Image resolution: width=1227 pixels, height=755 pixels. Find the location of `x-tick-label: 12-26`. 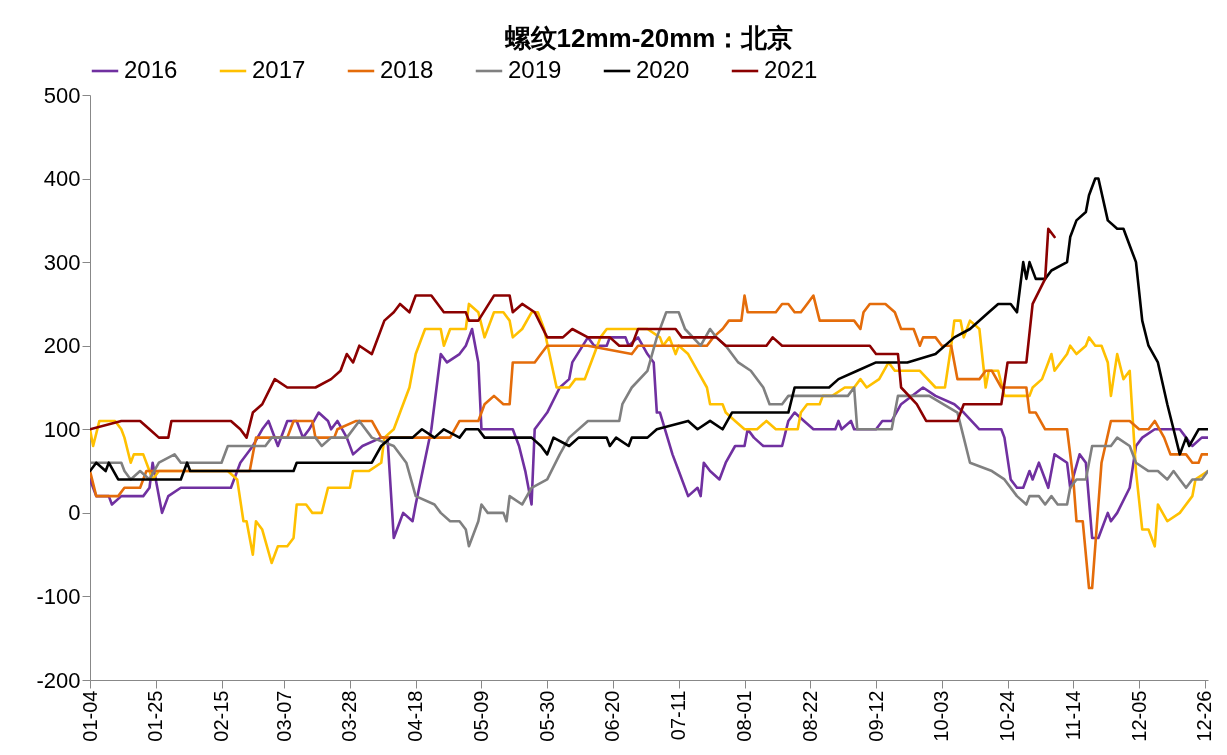

x-tick-label: 12-26 is located at coordinates (1204, 716).